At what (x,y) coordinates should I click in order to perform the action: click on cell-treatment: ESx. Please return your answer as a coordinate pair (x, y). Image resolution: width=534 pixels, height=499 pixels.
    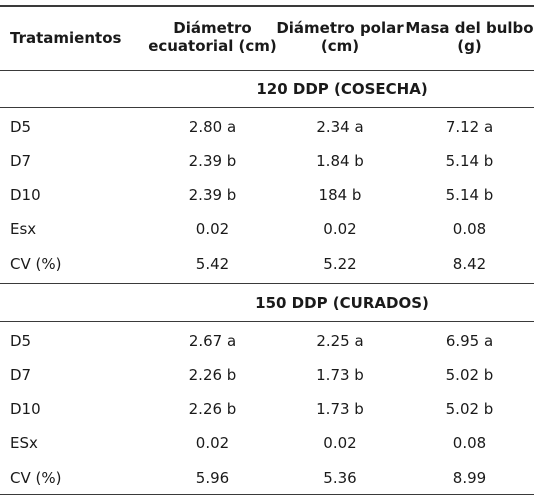
    Looking at the image, I should click on (24, 443).